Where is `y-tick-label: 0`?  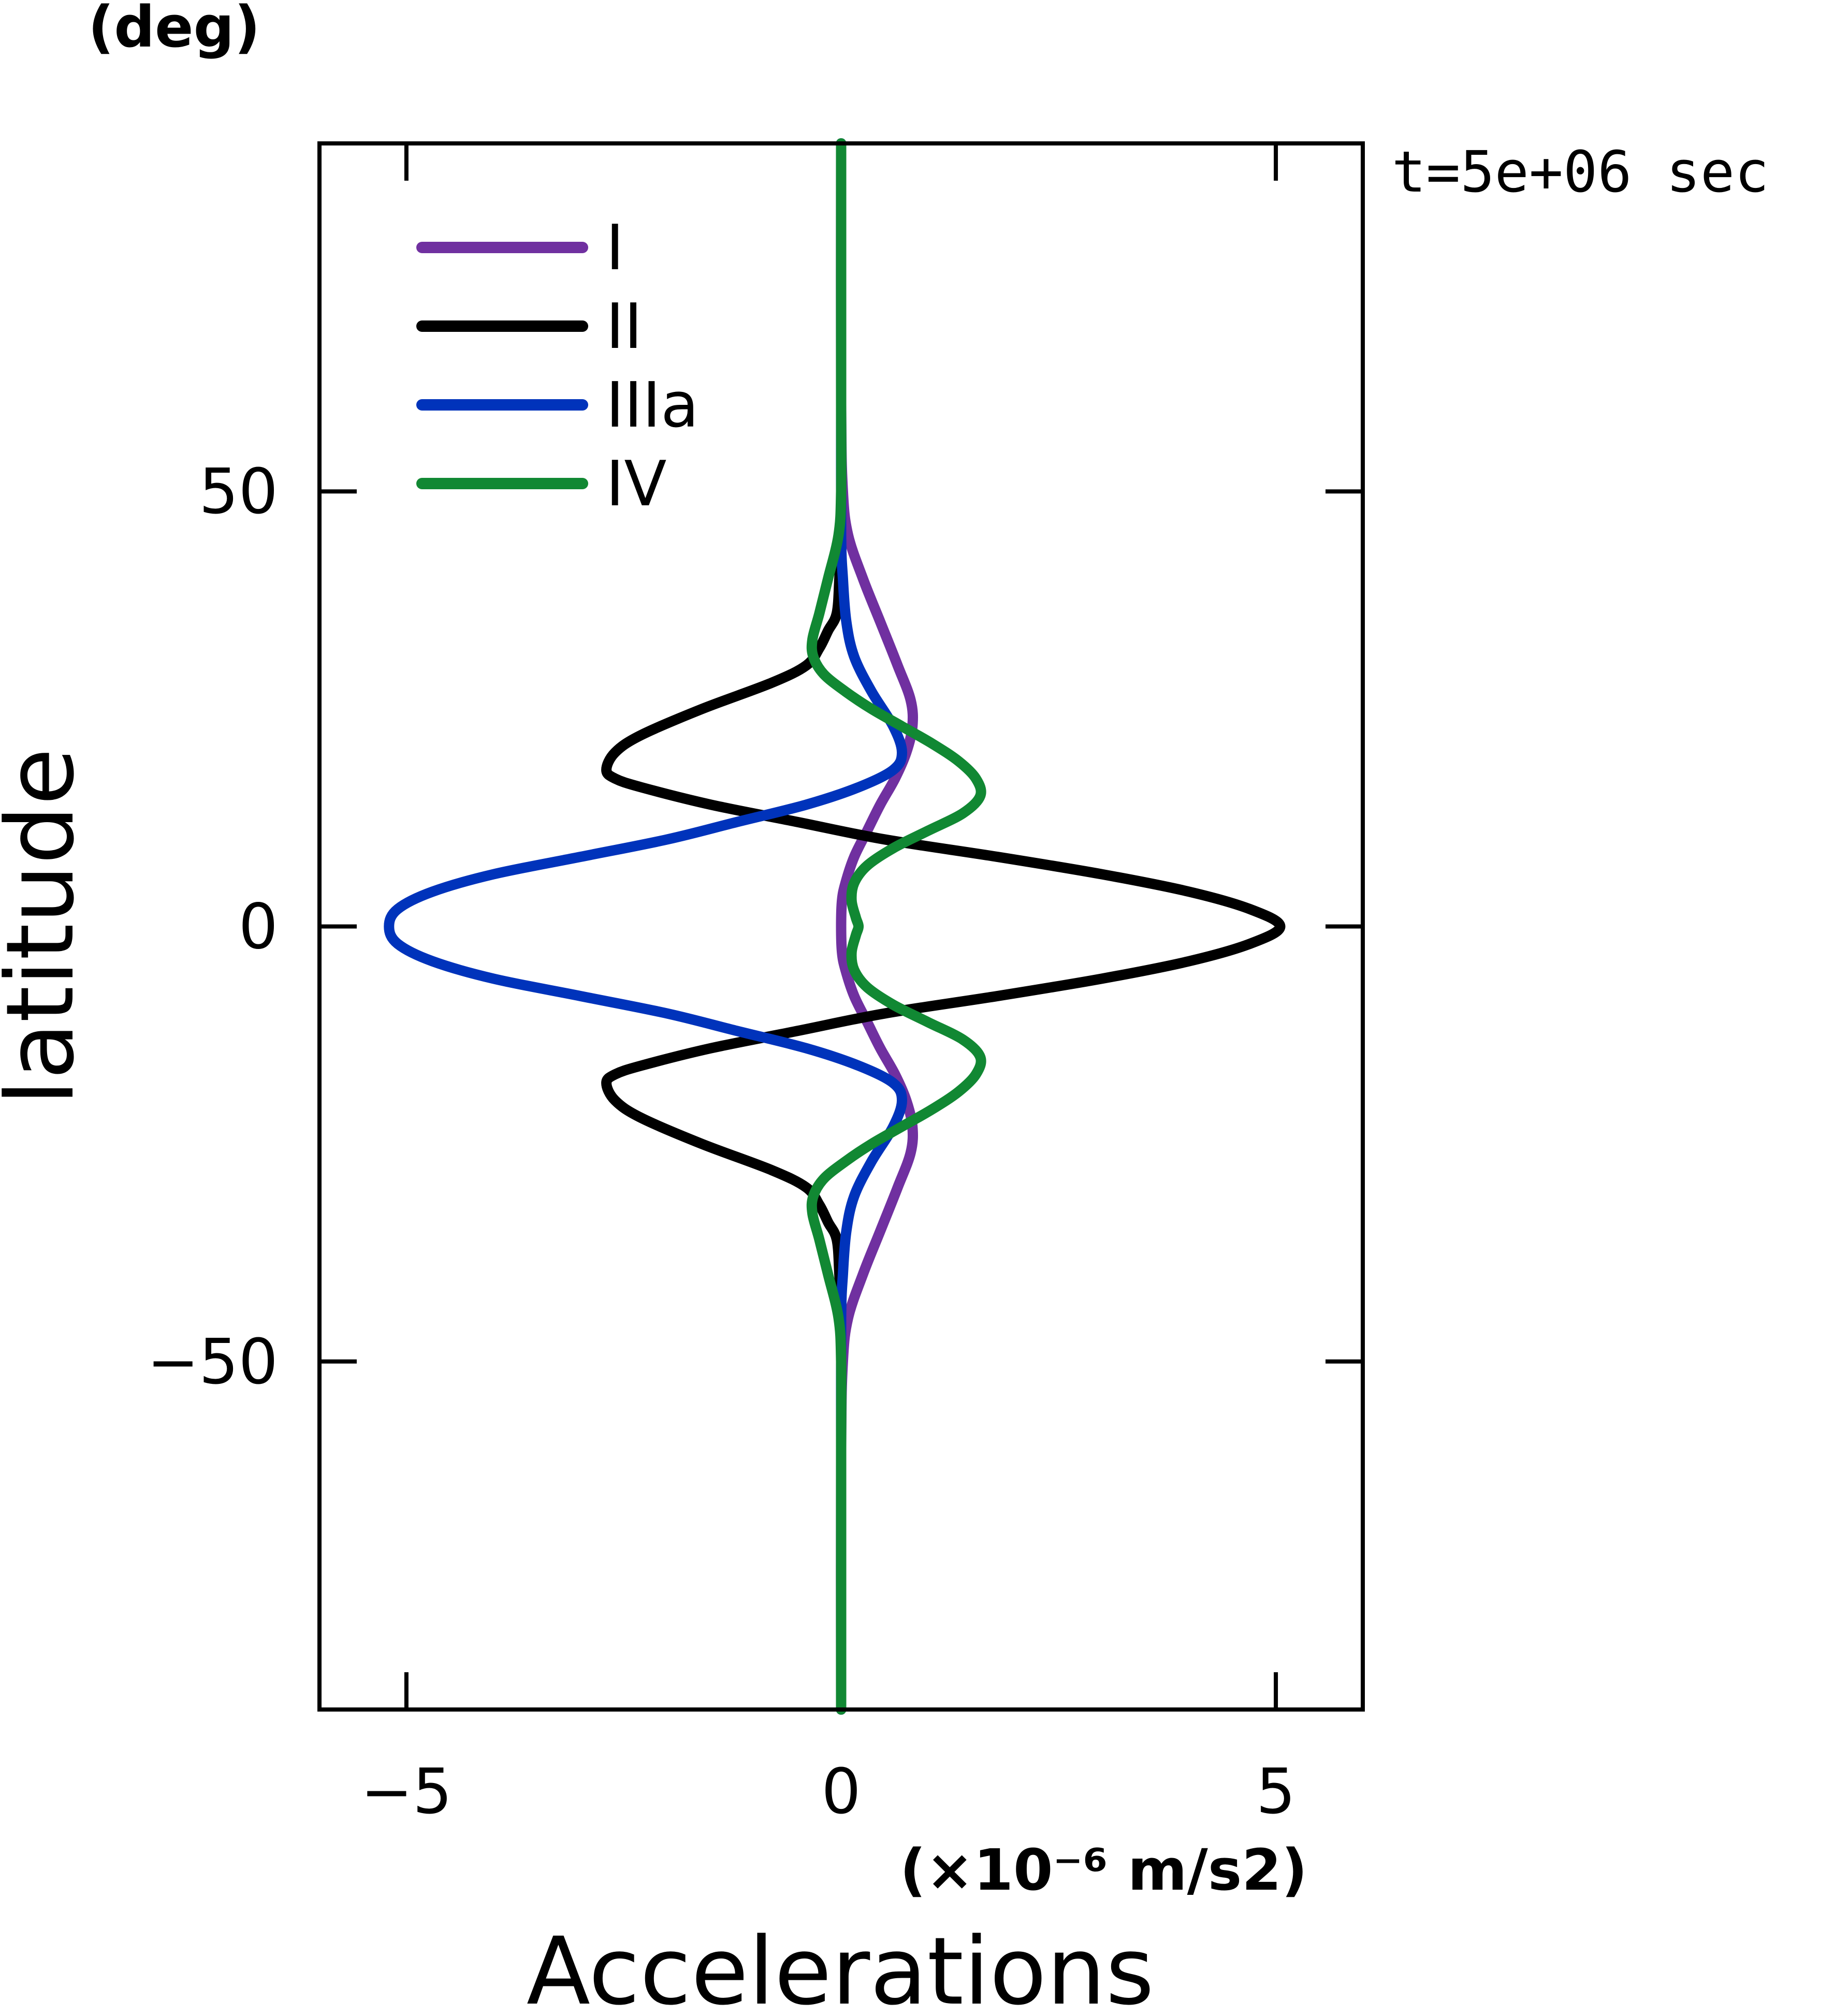
y-tick-label: 0 is located at coordinates (258, 927).